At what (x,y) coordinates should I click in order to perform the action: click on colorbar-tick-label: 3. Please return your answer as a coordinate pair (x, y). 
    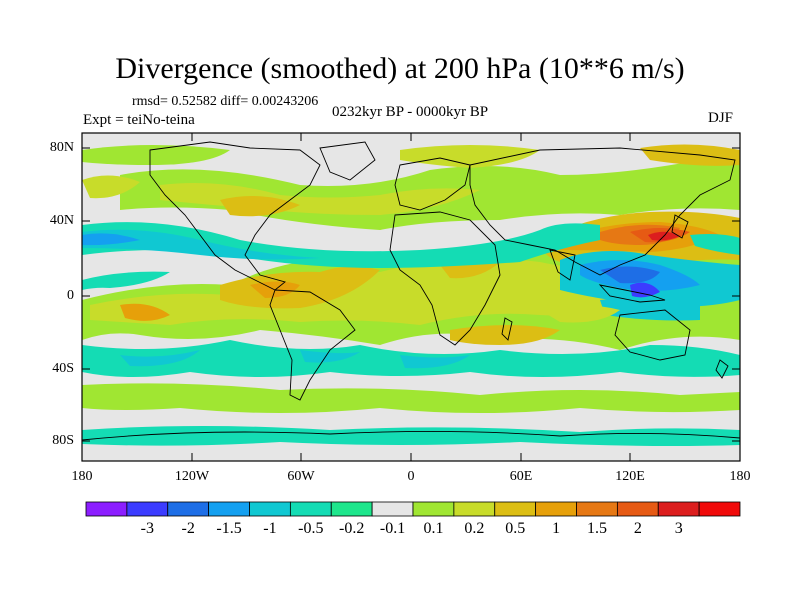
    Looking at the image, I should click on (678, 528).